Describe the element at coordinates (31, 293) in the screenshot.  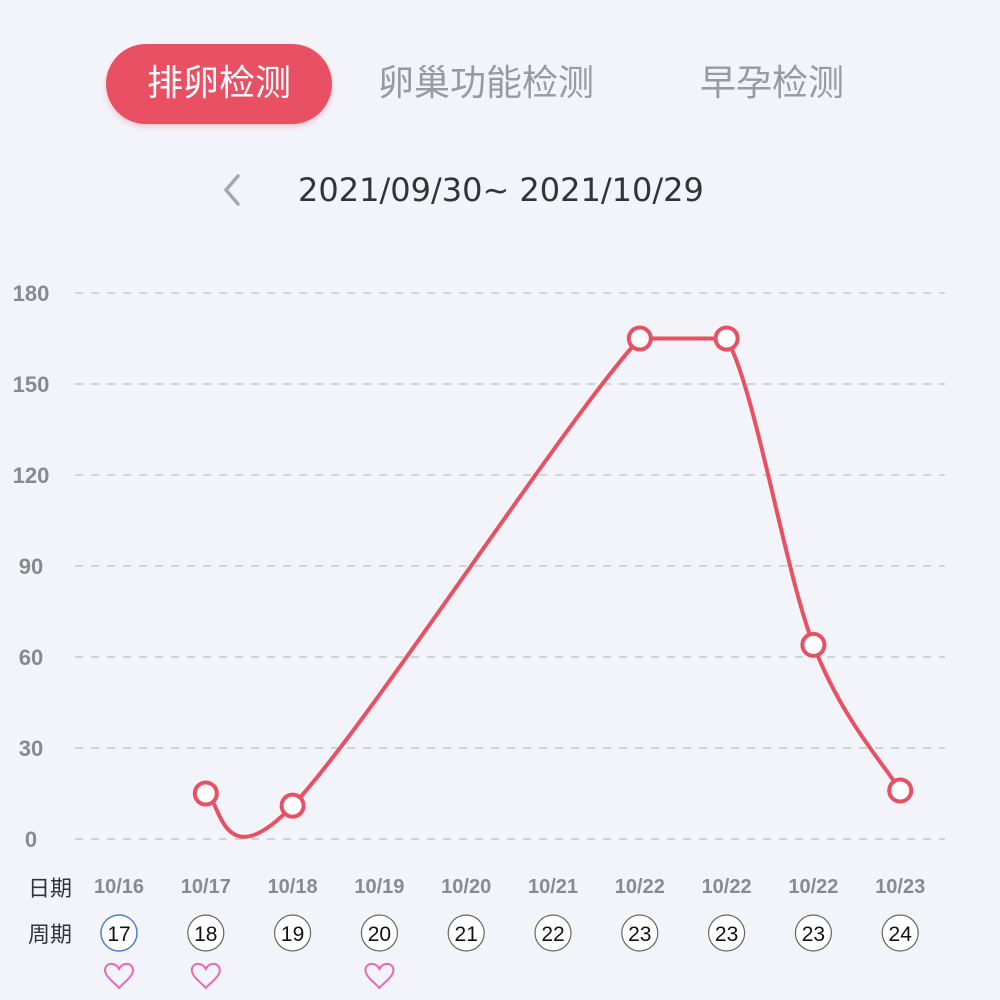
I see `y-tick-label: 180` at that location.